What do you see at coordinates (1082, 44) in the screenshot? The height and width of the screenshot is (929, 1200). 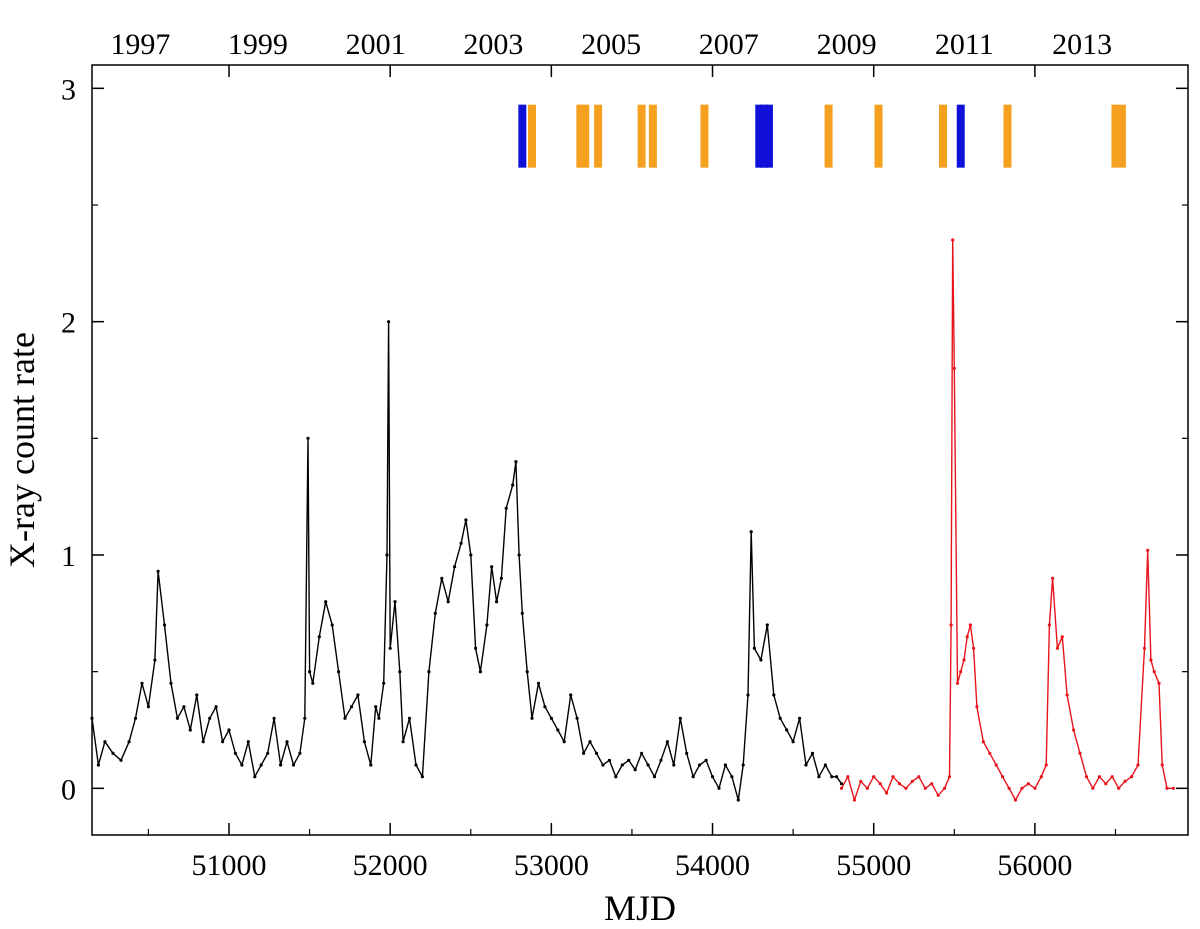 I see `year-label-8: 2013` at bounding box center [1082, 44].